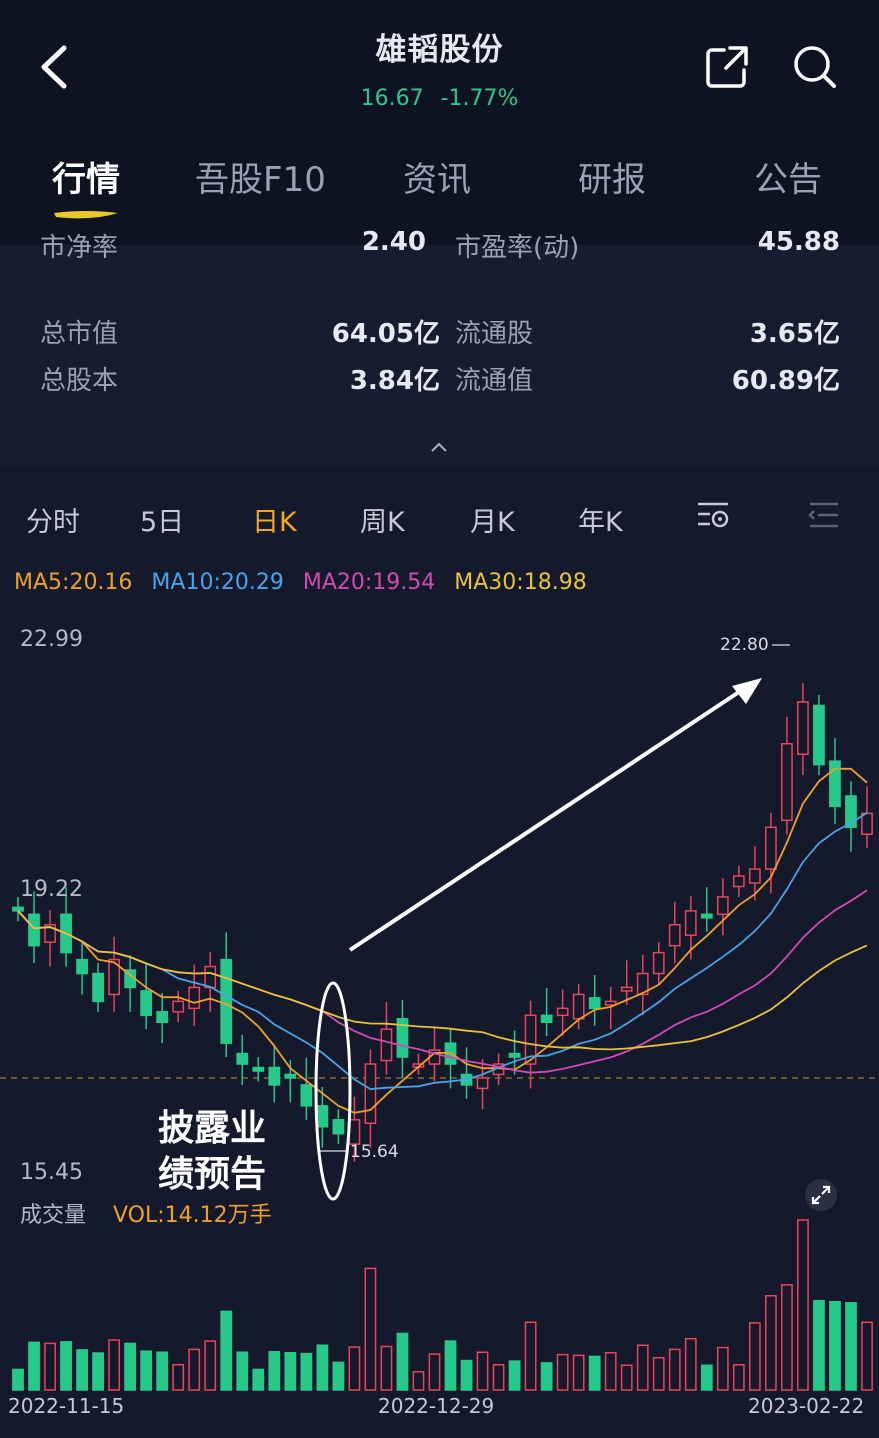 This screenshot has height=1438, width=879. What do you see at coordinates (439, 447) in the screenshot?
I see `collapse-chevron-icon` at bounding box center [439, 447].